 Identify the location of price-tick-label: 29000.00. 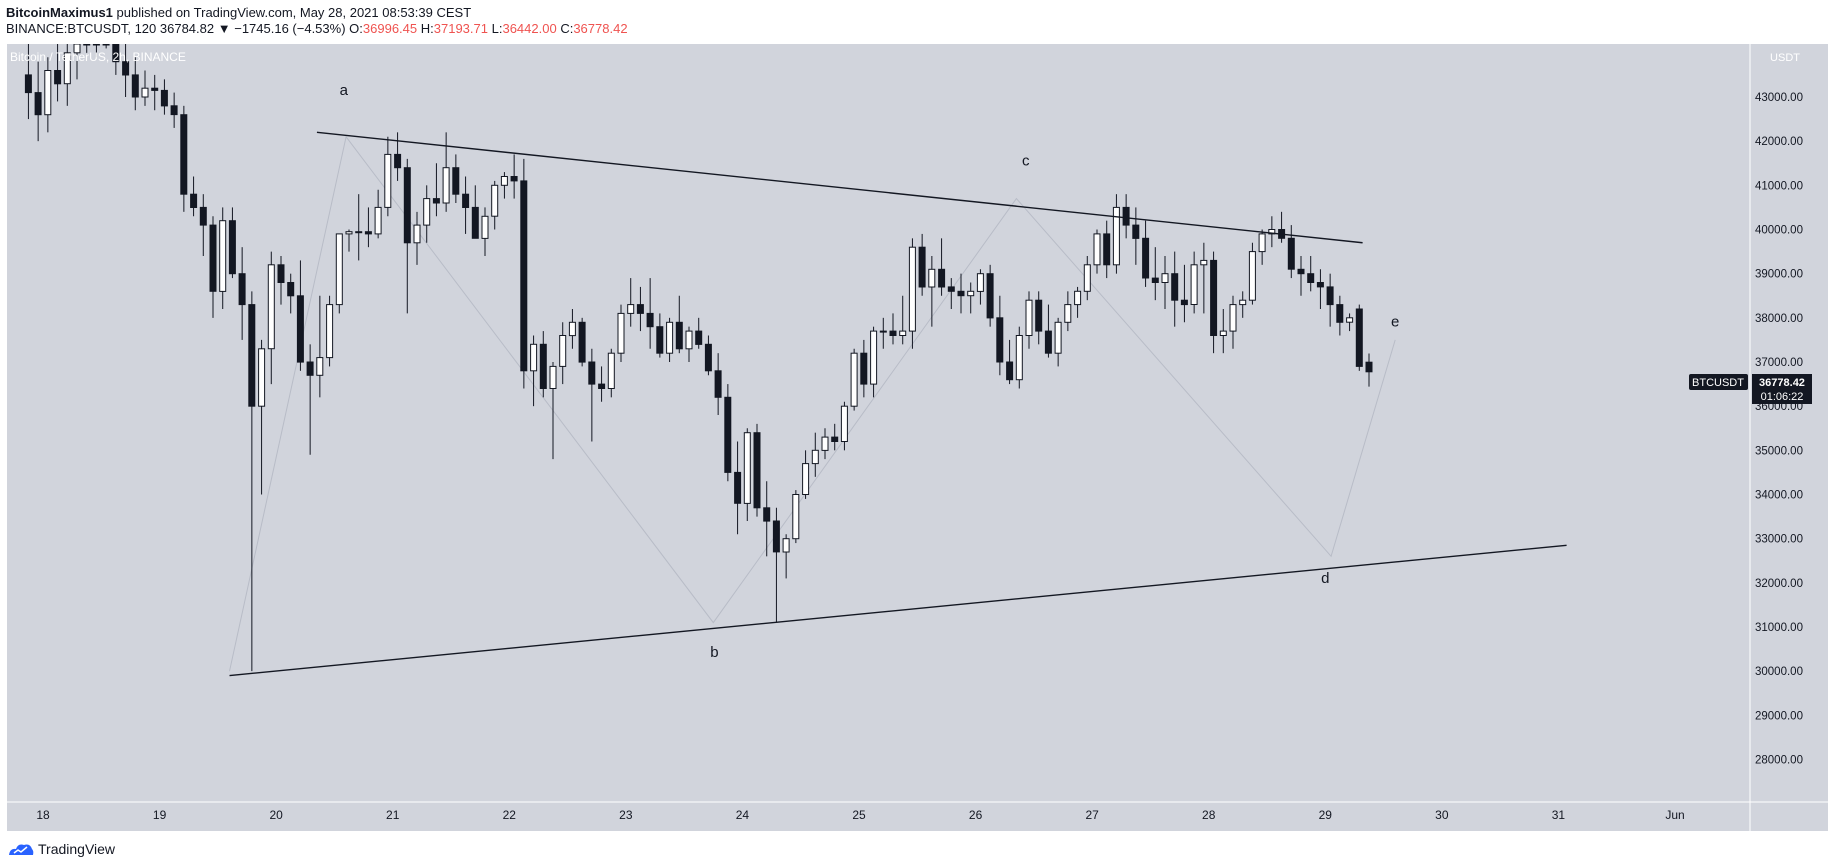
(1779, 716).